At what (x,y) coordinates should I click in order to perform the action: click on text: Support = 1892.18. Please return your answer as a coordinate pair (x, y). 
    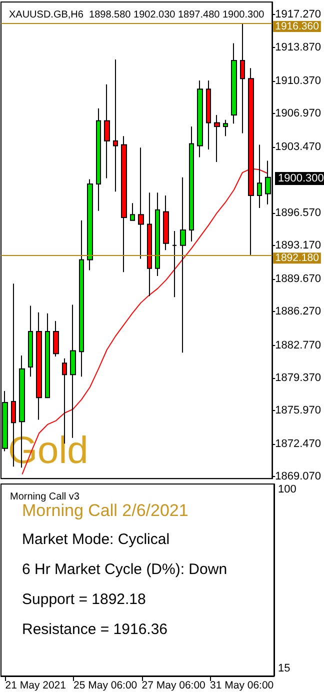
    Looking at the image, I should click on (84, 599).